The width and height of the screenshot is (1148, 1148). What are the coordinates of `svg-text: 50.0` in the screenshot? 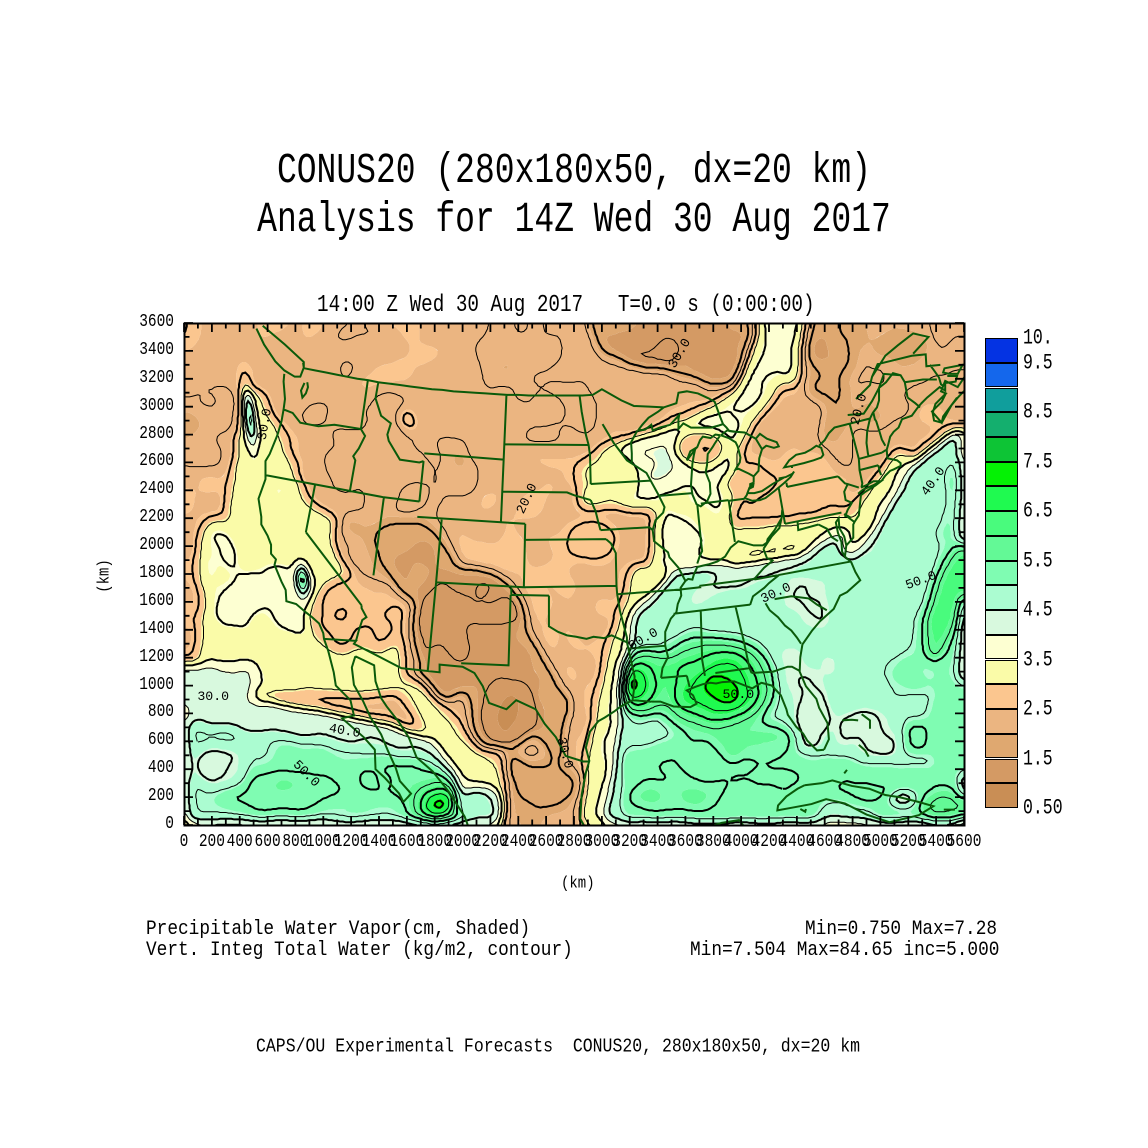 It's located at (738, 694).